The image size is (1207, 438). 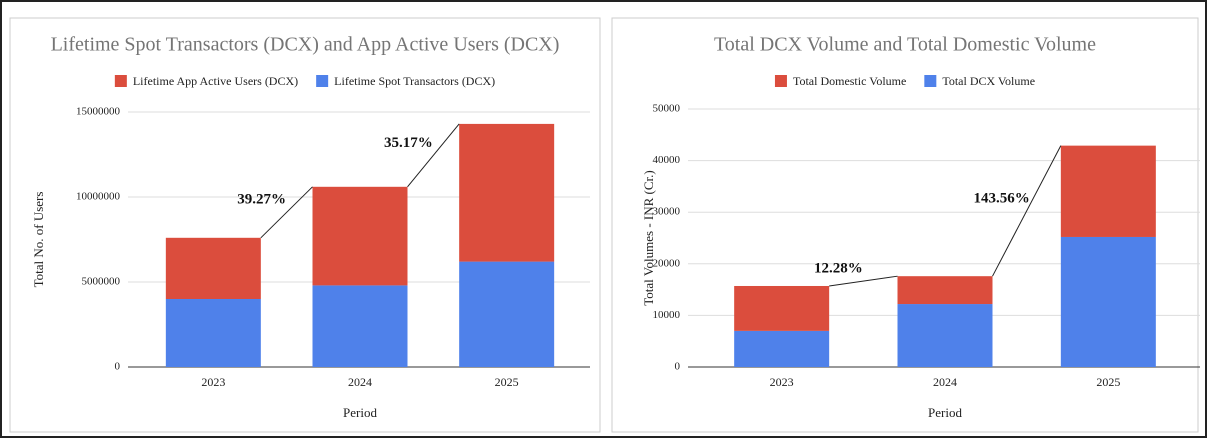 I want to click on y-tick-label: 10000000, so click(x=98, y=197).